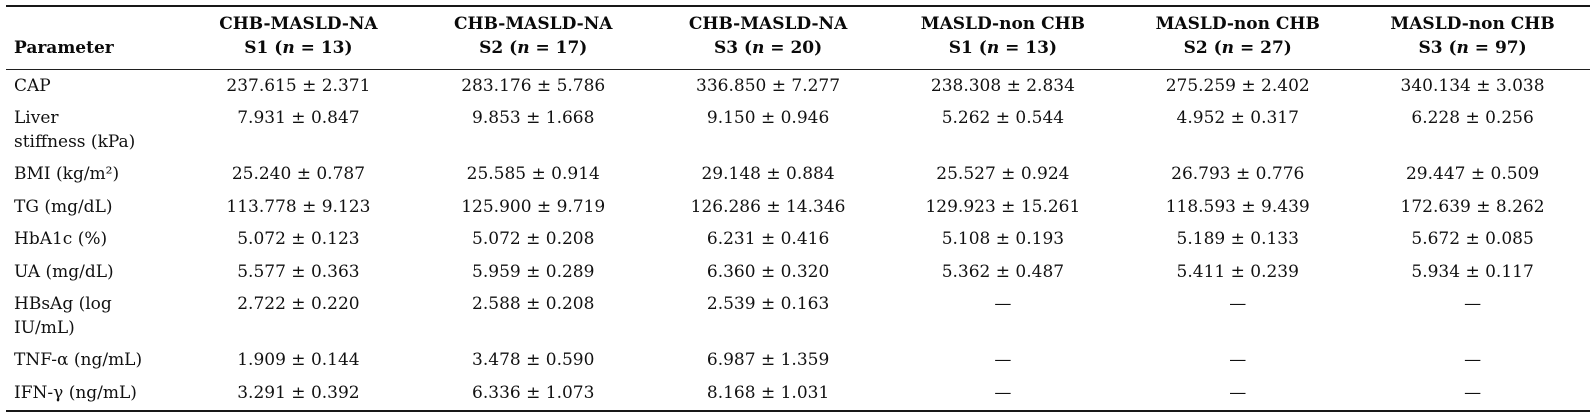 This screenshot has width=1596, height=419. What do you see at coordinates (768, 360) in the screenshot?
I see `value-cell: 6.987 ± 1.359` at bounding box center [768, 360].